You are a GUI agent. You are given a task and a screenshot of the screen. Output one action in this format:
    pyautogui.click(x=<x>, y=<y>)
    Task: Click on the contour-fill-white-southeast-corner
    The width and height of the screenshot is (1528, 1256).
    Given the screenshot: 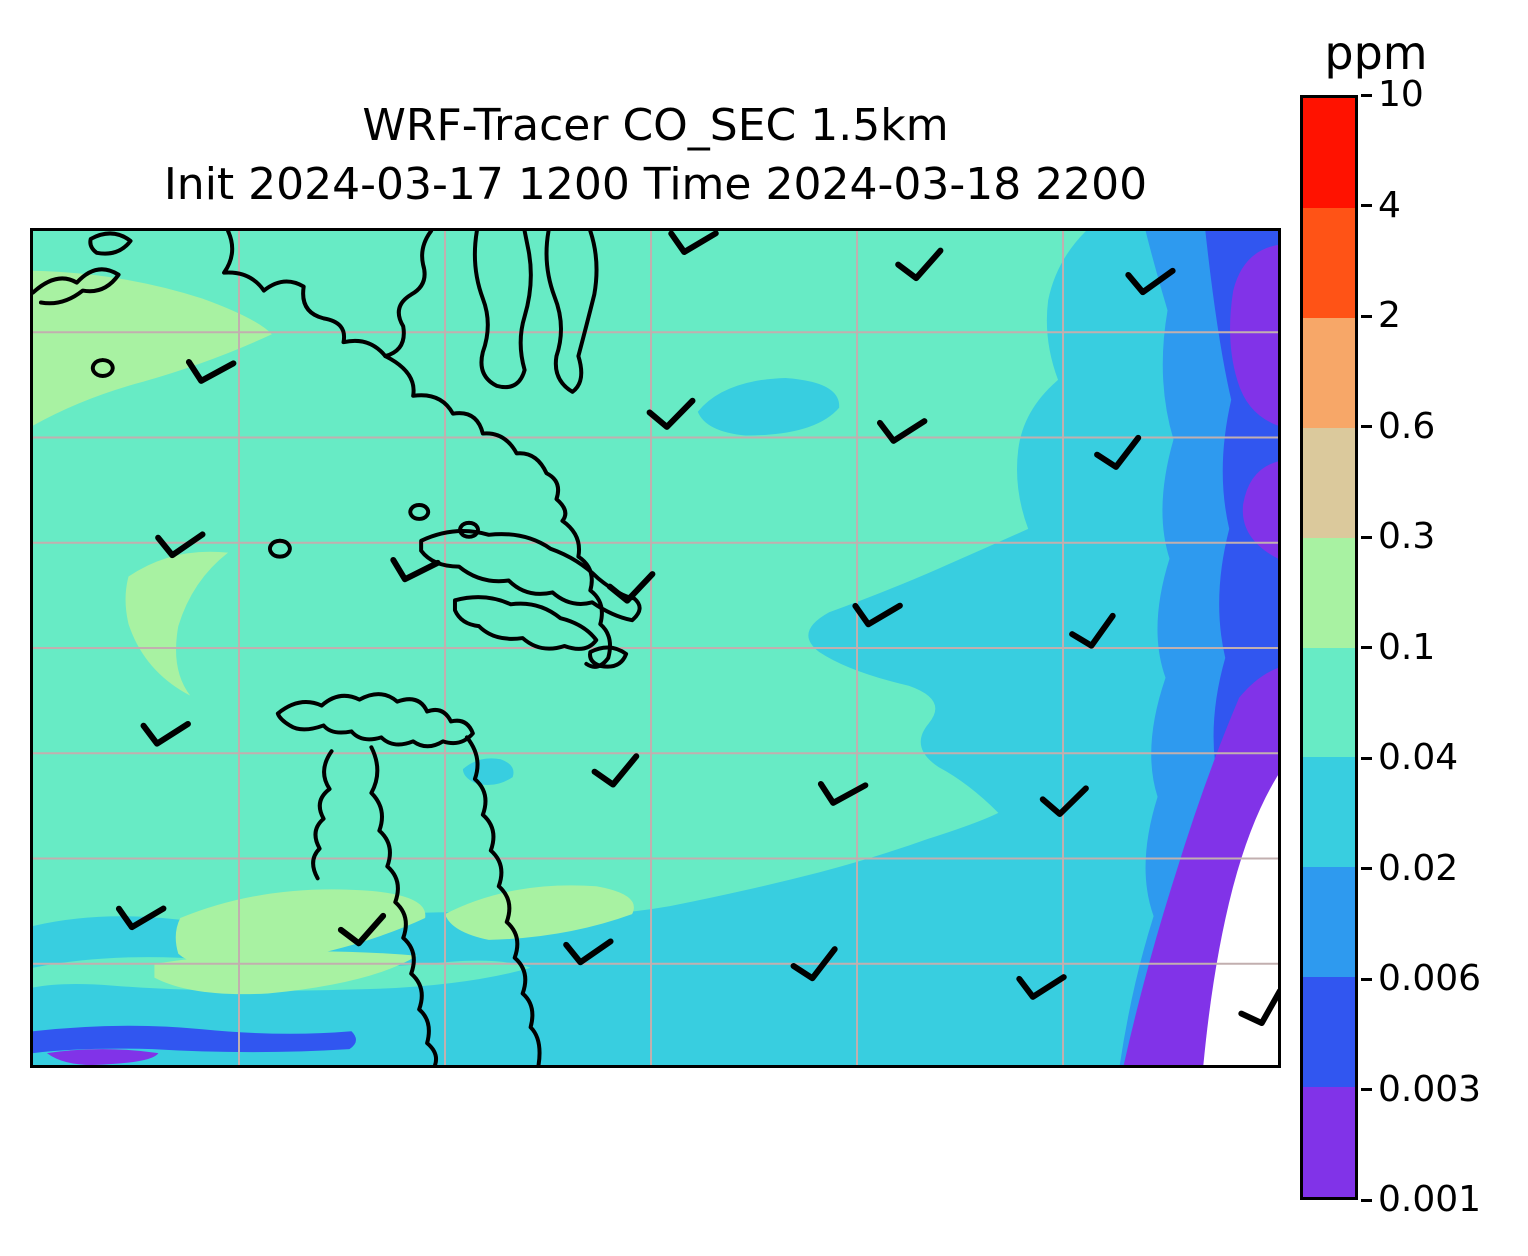 What is the action you would take?
    pyautogui.click(x=1240, y=920)
    